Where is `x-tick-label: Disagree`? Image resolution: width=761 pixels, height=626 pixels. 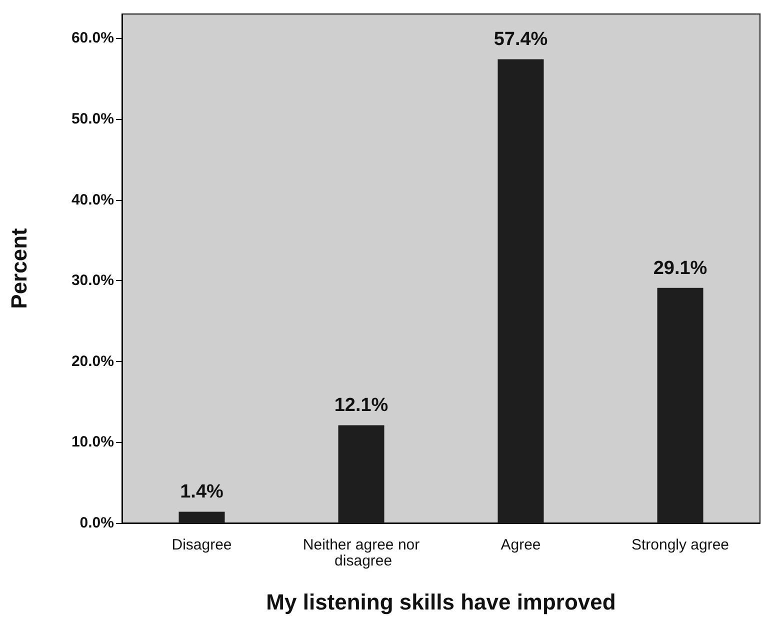 x-tick-label: Disagree is located at coordinates (202, 545).